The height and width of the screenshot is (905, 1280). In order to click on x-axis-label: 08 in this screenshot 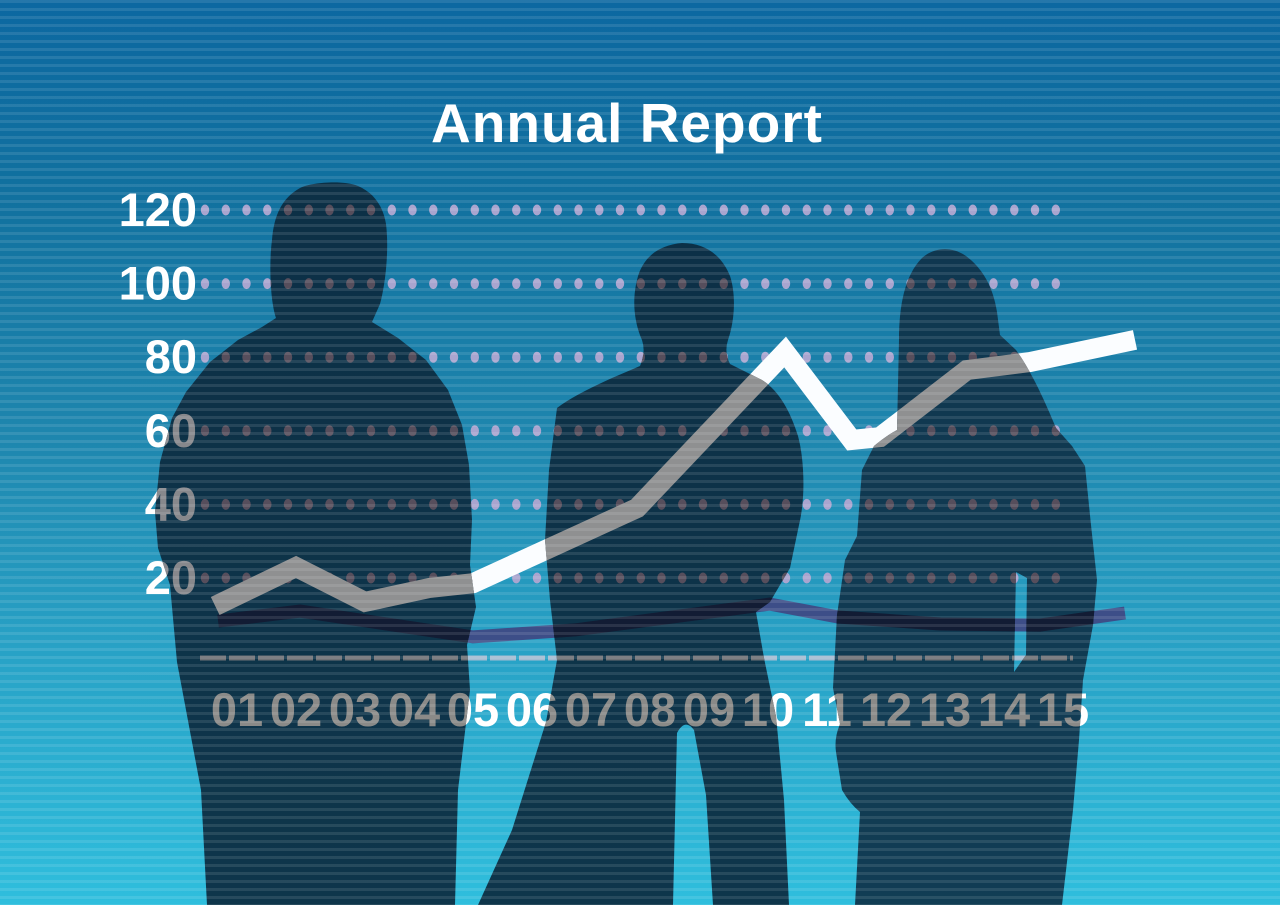, I will do `click(650, 709)`.